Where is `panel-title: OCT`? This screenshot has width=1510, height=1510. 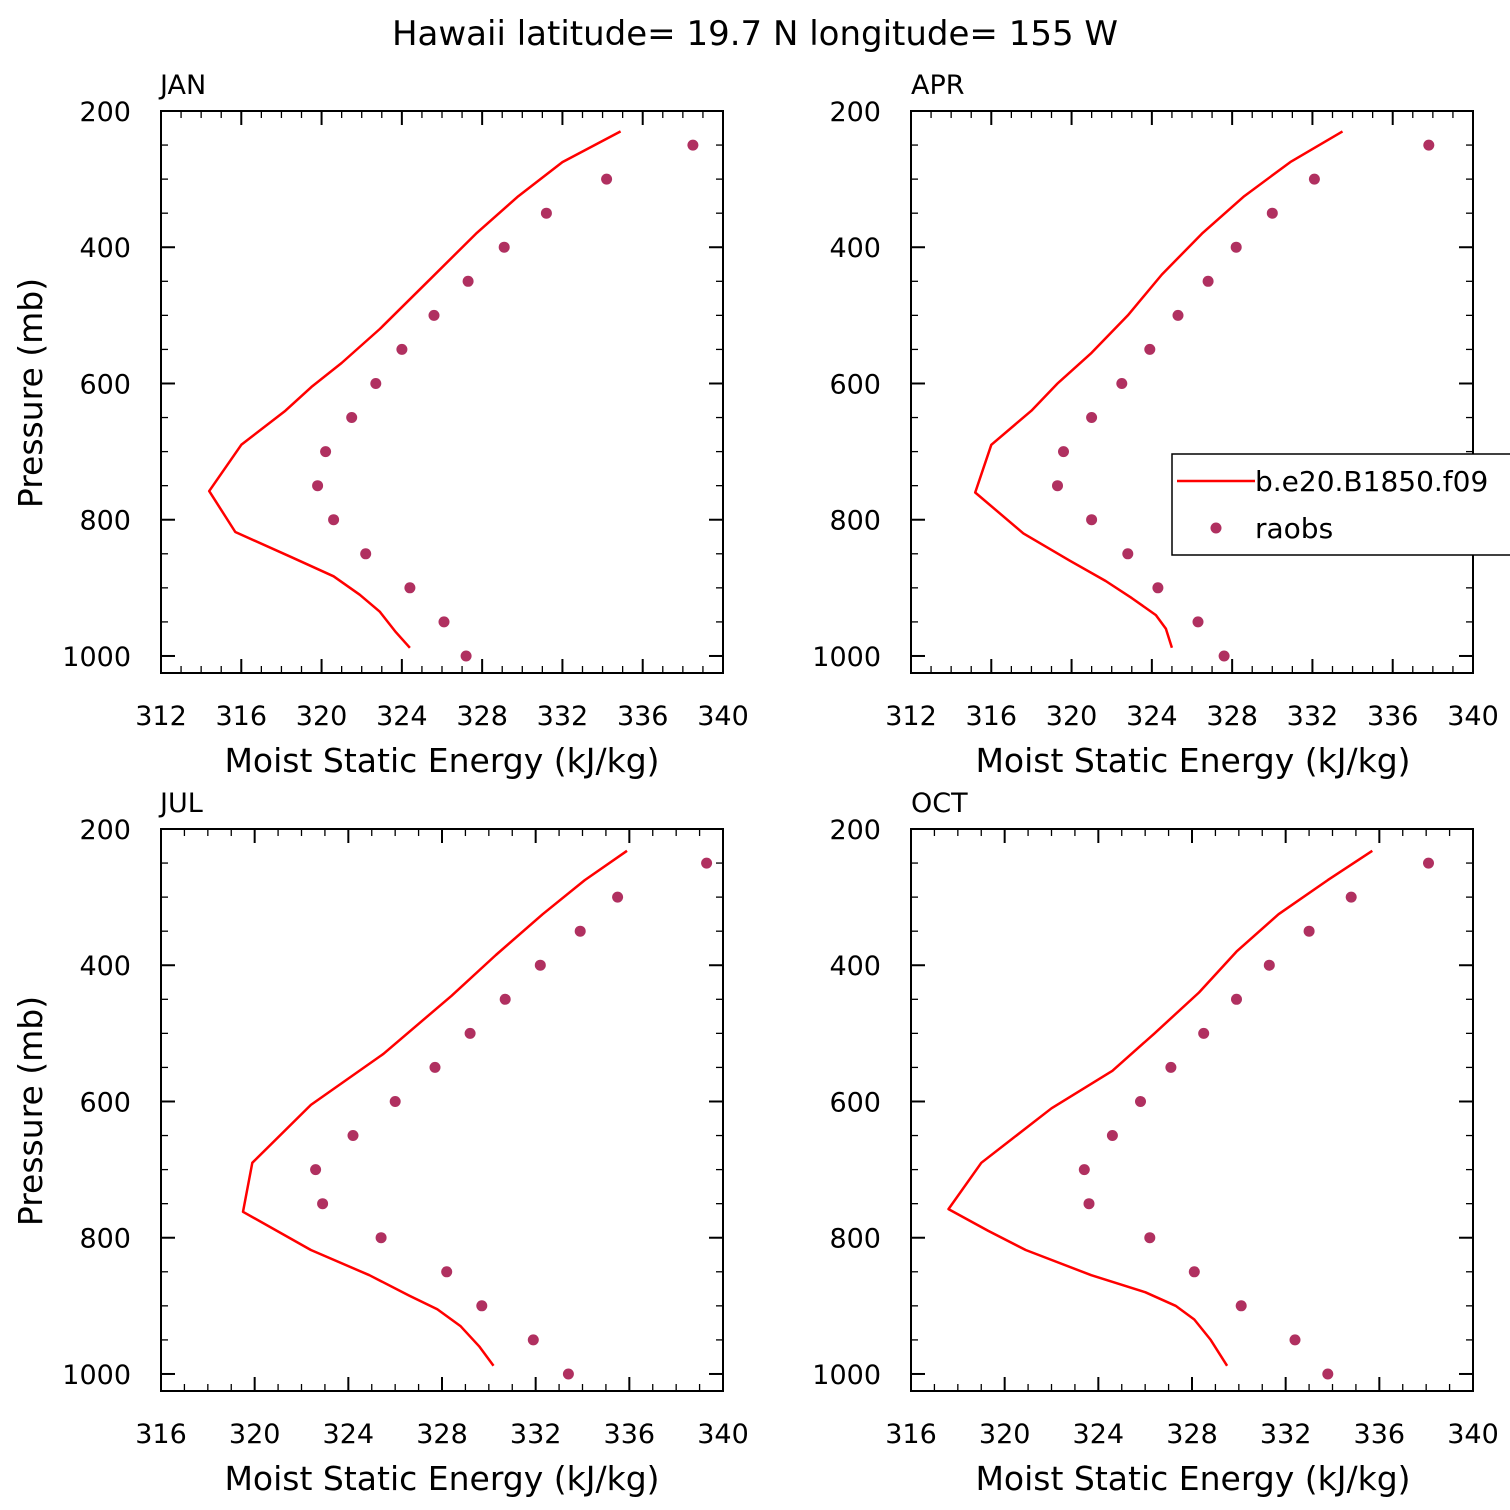
panel-title: OCT is located at coordinates (939, 803).